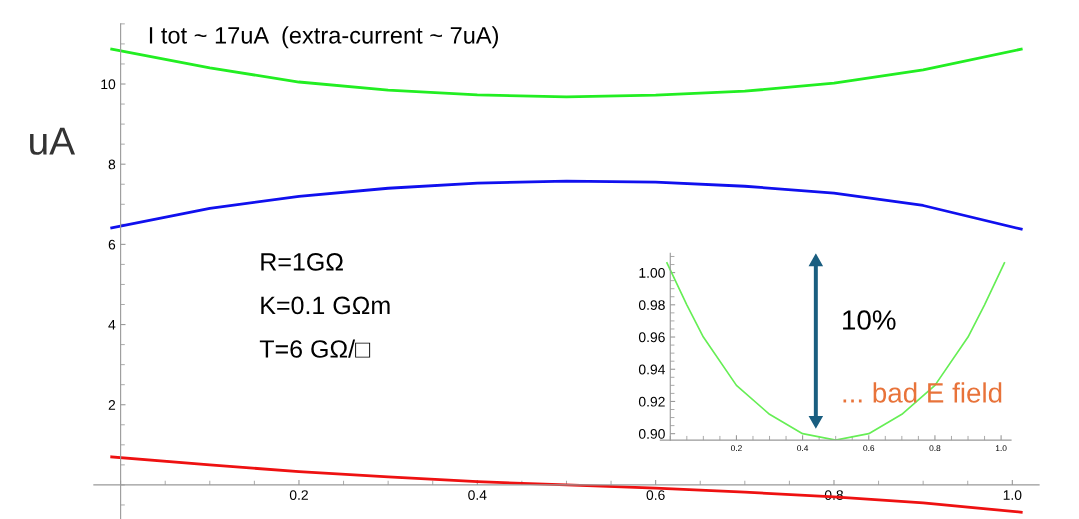 The width and height of the screenshot is (1079, 519). Describe the element at coordinates (922, 392) in the screenshot. I see `annotation: ... bad E field` at that location.